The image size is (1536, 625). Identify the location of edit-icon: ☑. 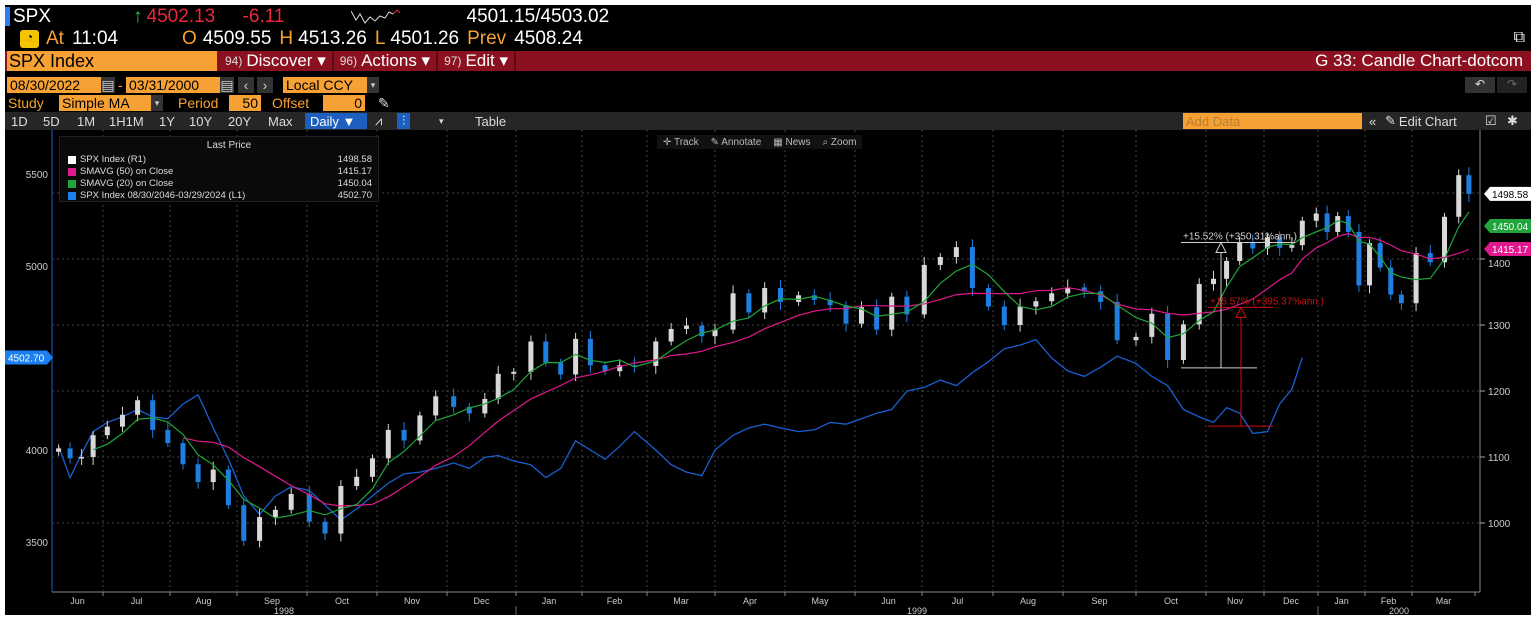
(1491, 120).